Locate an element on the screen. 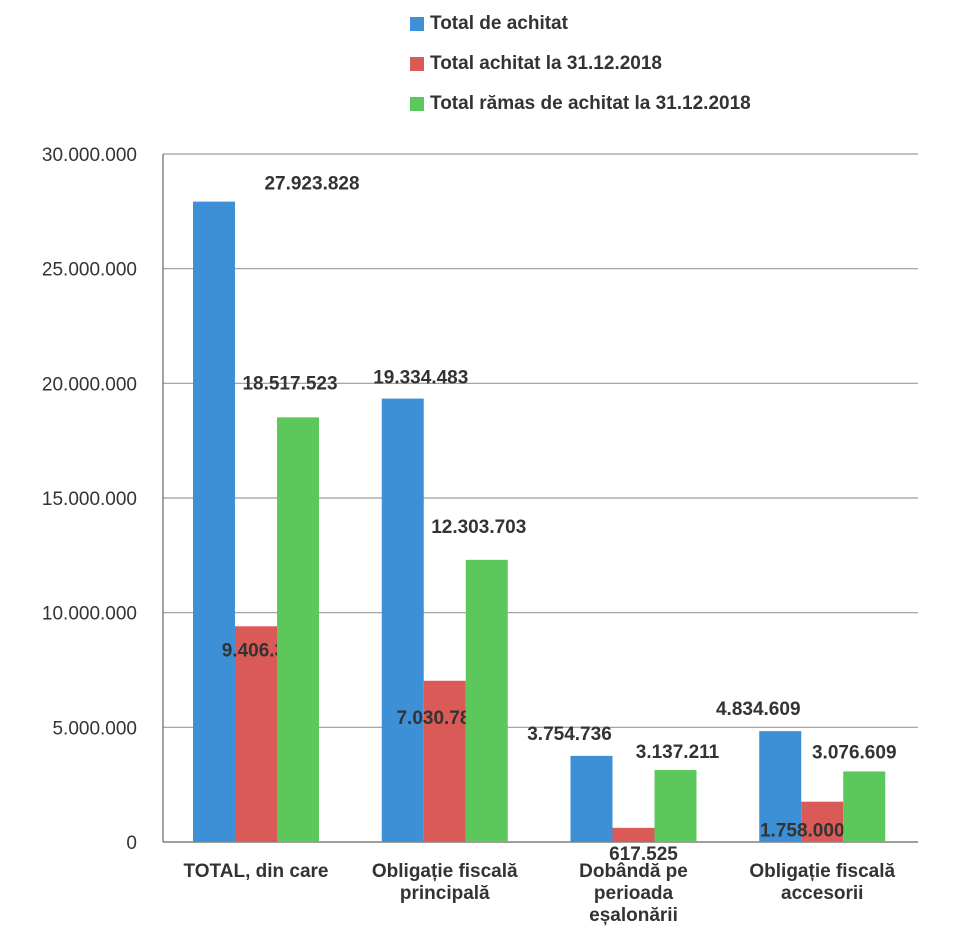 The height and width of the screenshot is (936, 976). legend-item-total-ramas: Total rămas de achitat la 31.12.2018 is located at coordinates (580, 104).